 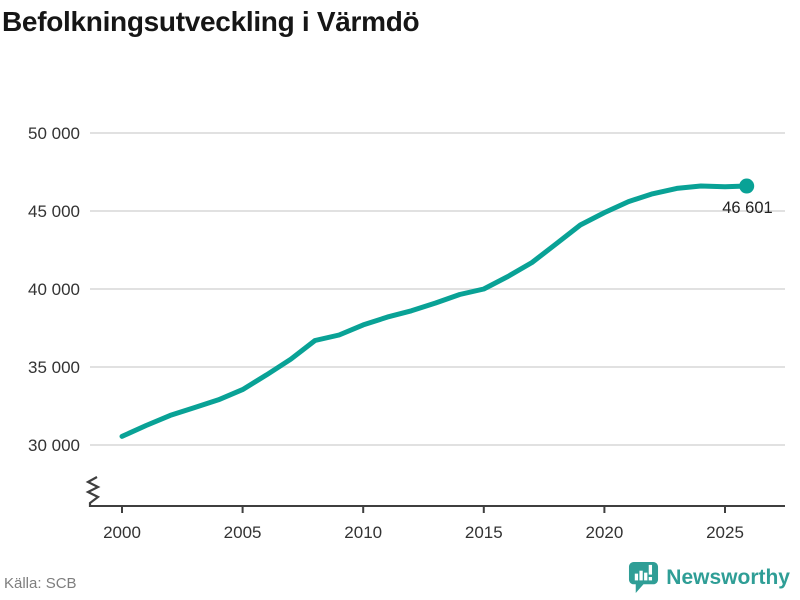 I want to click on axis-break-icon, so click(x=93, y=491).